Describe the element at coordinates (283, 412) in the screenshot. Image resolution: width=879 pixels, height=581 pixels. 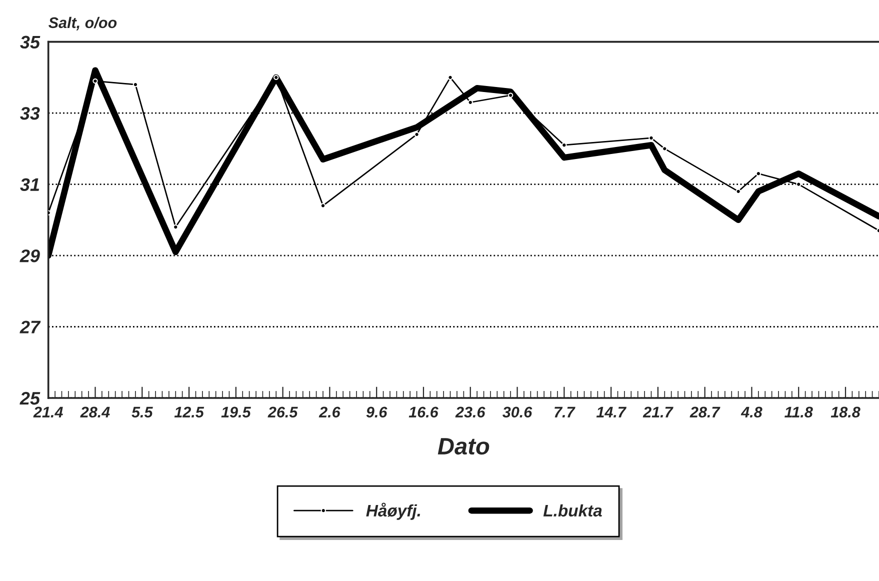
I see `x-tick-label: 26.5` at that location.